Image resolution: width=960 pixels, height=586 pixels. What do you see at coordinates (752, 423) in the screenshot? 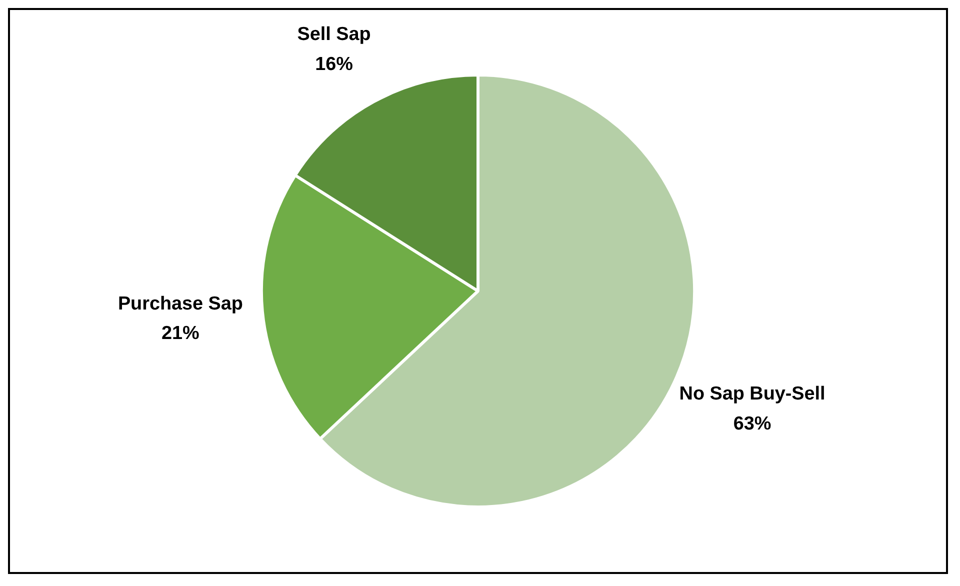
I see `data-label: 63%` at bounding box center [752, 423].